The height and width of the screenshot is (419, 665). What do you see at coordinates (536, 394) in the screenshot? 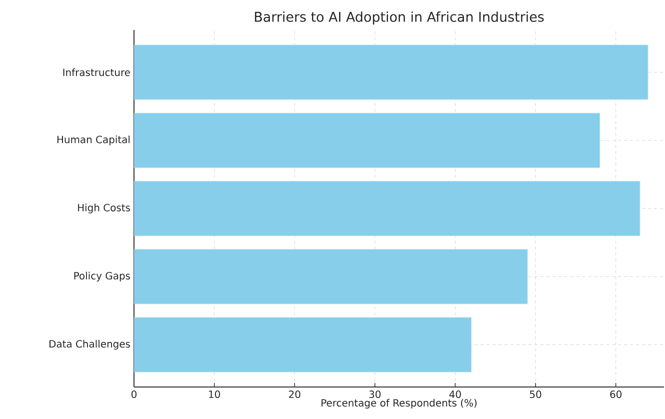
I see `x-tick-label: 50` at bounding box center [536, 394].